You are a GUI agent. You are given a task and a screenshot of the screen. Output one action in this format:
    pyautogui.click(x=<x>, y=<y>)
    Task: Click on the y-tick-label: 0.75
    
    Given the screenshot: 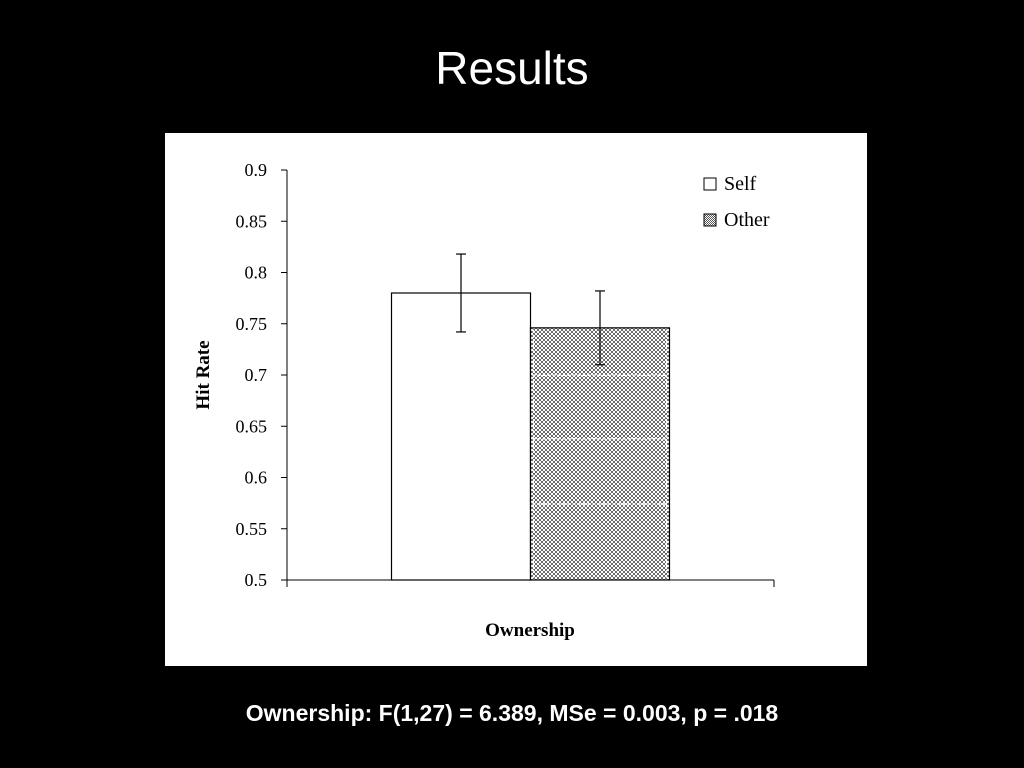 What is the action you would take?
    pyautogui.click(x=252, y=324)
    